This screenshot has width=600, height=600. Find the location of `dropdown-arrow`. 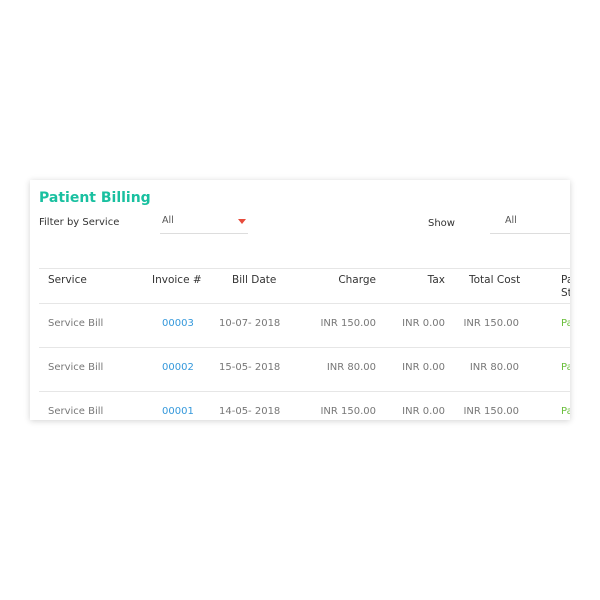

dropdown-arrow is located at coordinates (242, 221).